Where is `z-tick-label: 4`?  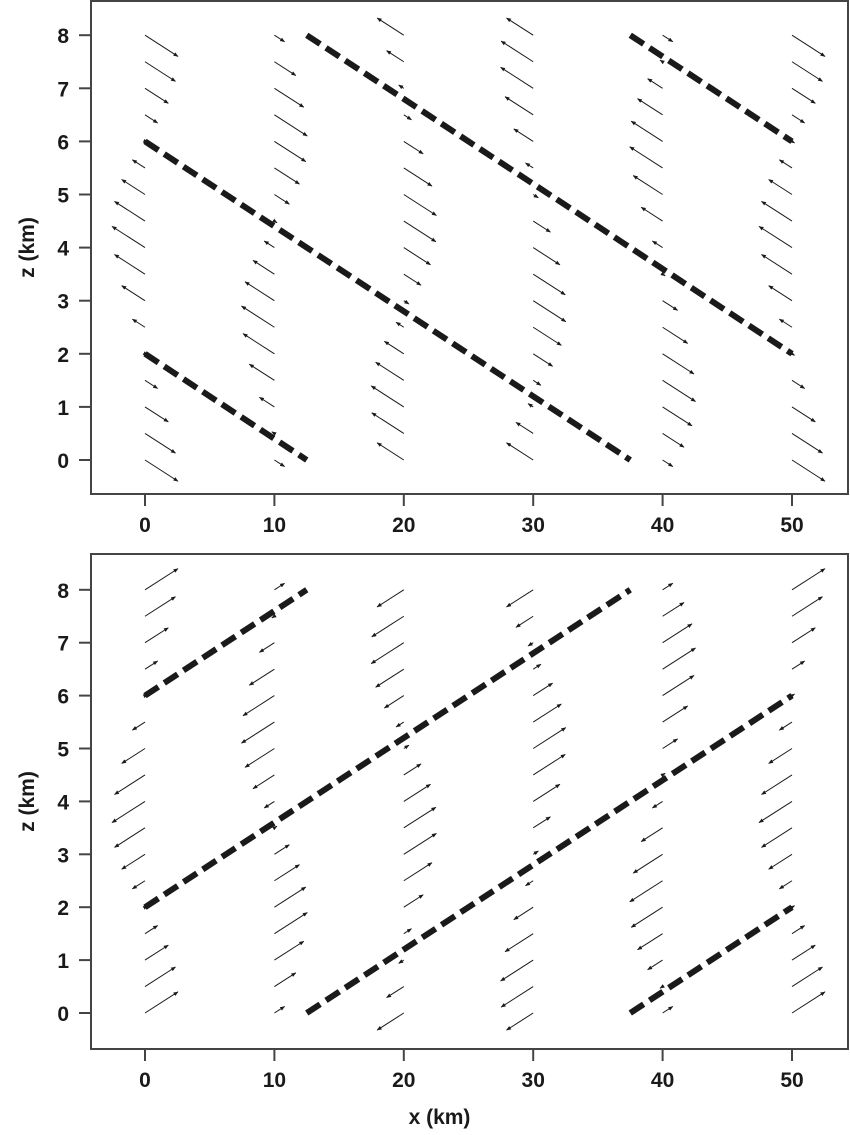 z-tick-label: 4 is located at coordinates (63, 802).